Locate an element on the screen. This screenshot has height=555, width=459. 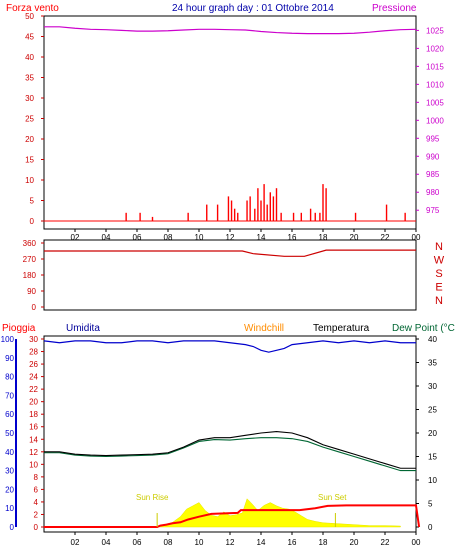
humidity-panel-x-tick-label: 20 is located at coordinates (354, 542).